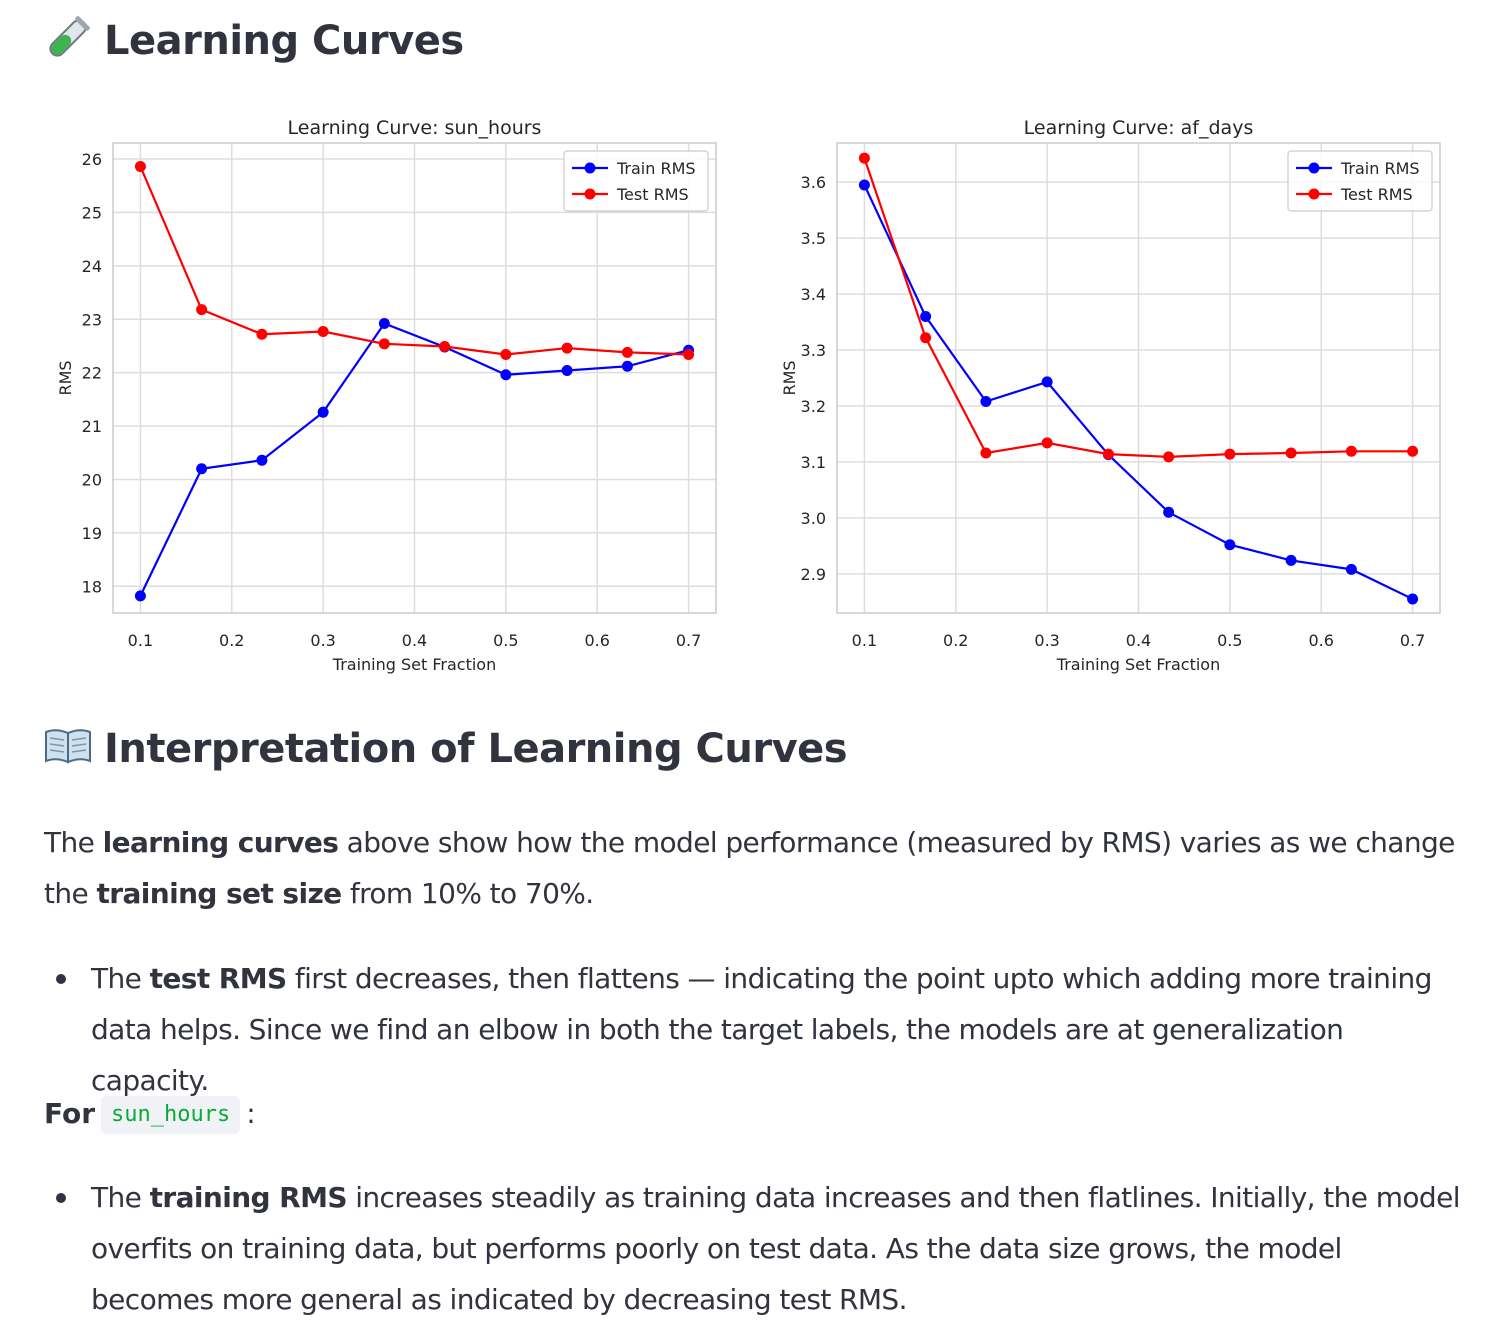 This screenshot has width=1500, height=1325. I want to click on y-tick-label: 3.6, so click(813, 182).